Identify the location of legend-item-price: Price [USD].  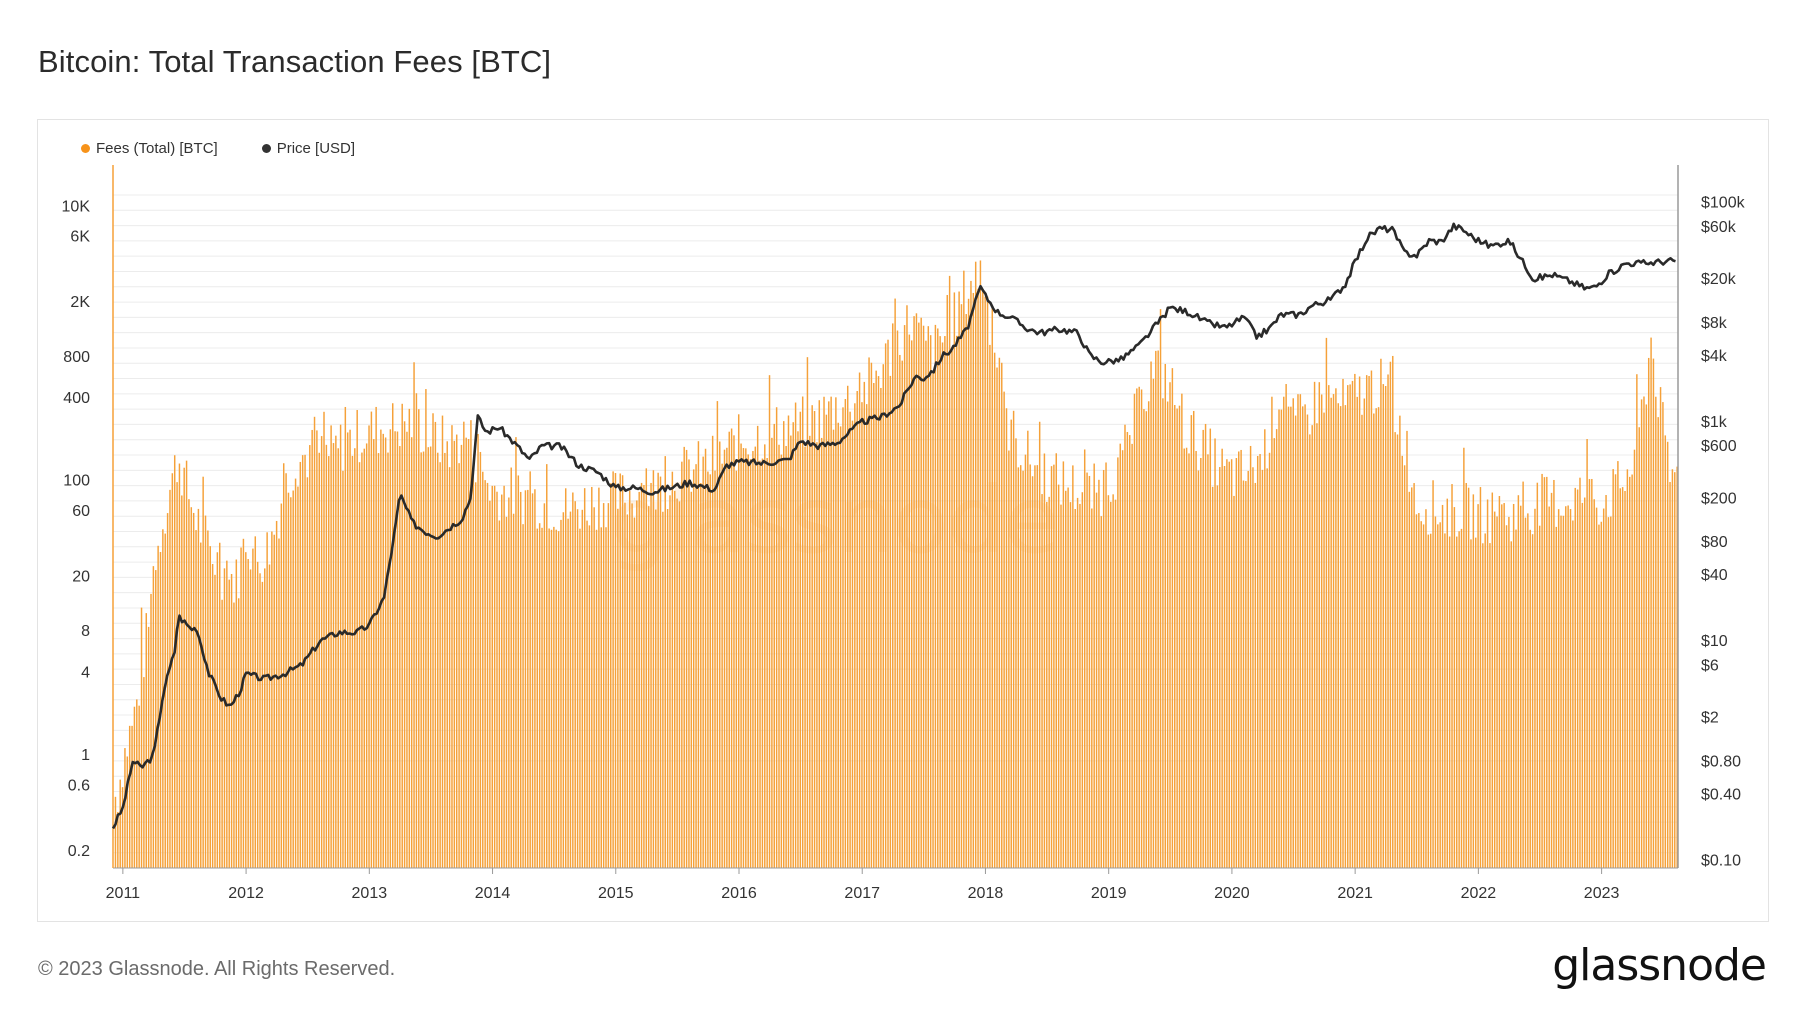
(308, 148).